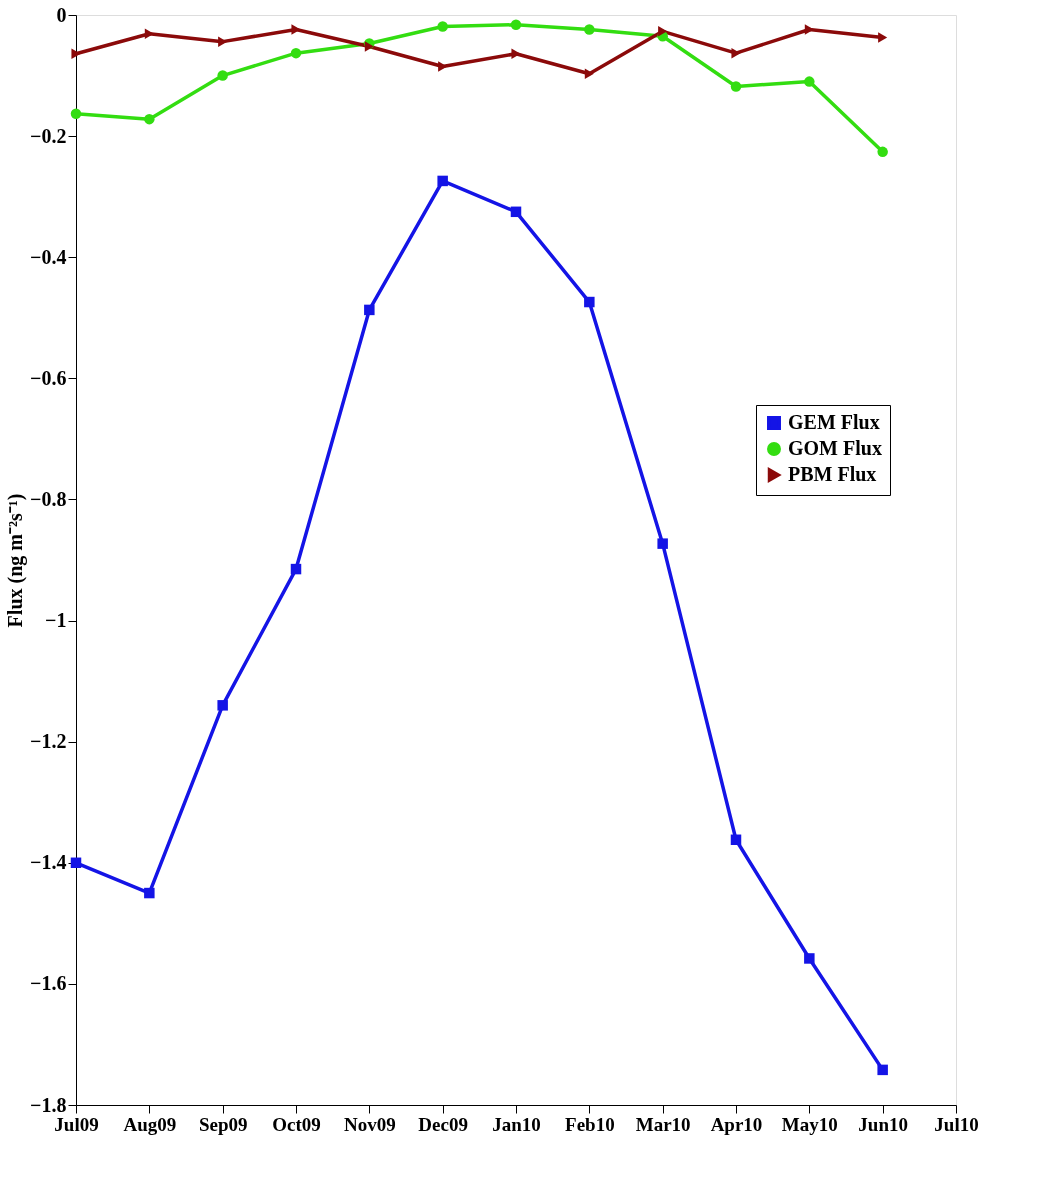 The width and height of the screenshot is (1041, 1180). Describe the element at coordinates (369, 1124) in the screenshot. I see `x-tick-label: Nov09` at that location.